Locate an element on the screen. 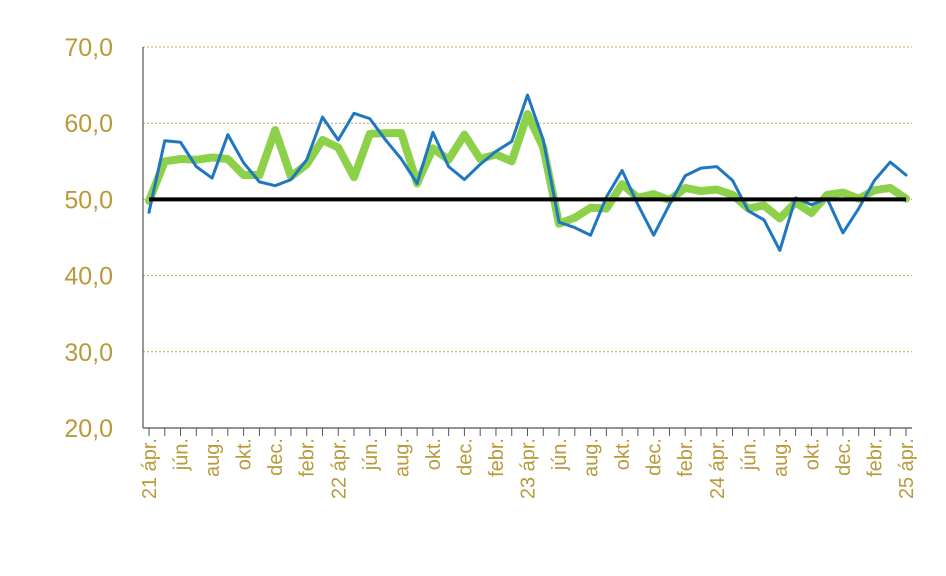 The height and width of the screenshot is (576, 946). x-tick-label: 22 ápr. is located at coordinates (339, 468).